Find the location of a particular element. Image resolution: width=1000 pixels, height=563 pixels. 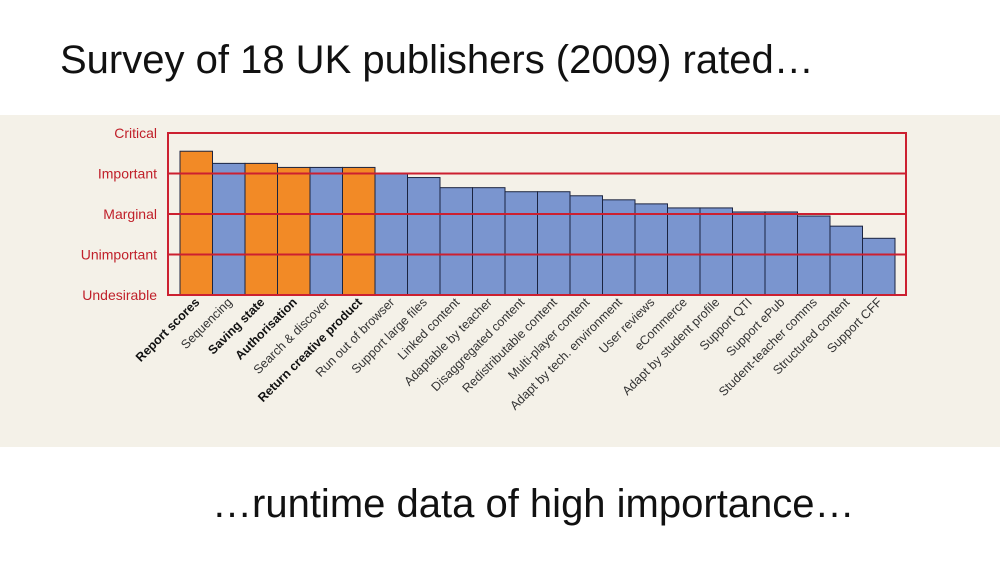

y-tick-label: Marginal is located at coordinates (130, 214).